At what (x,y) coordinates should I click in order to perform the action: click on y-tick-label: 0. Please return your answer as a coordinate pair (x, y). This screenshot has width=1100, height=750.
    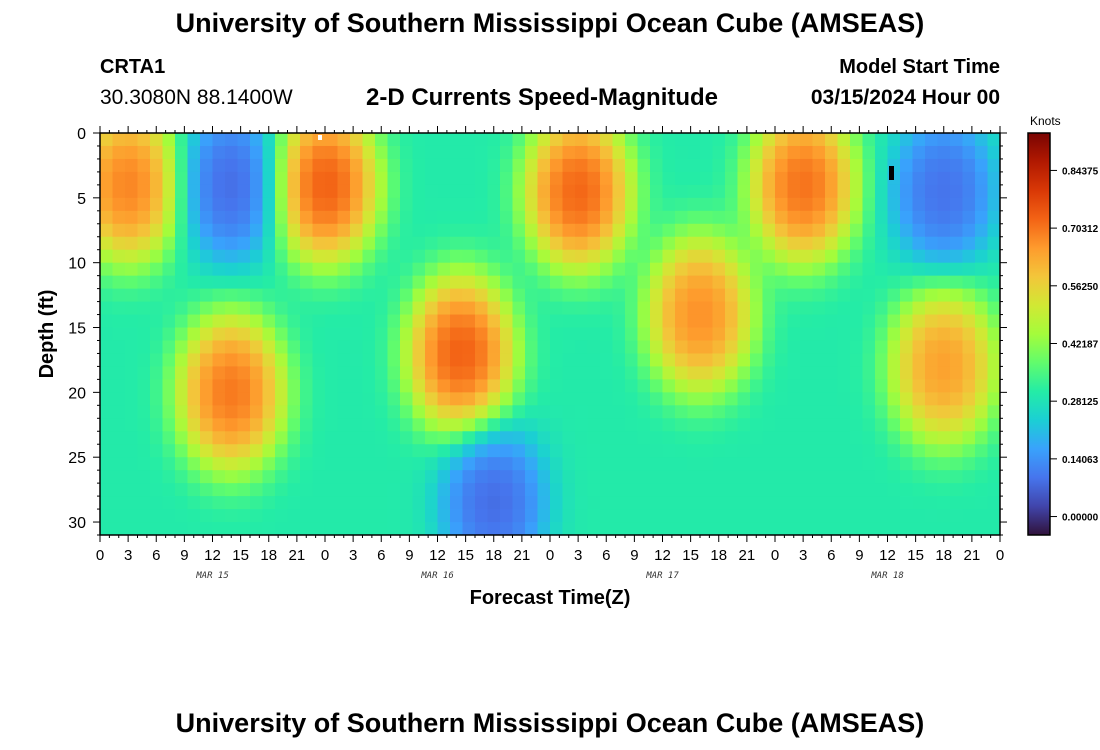
    Looking at the image, I should click on (81, 134).